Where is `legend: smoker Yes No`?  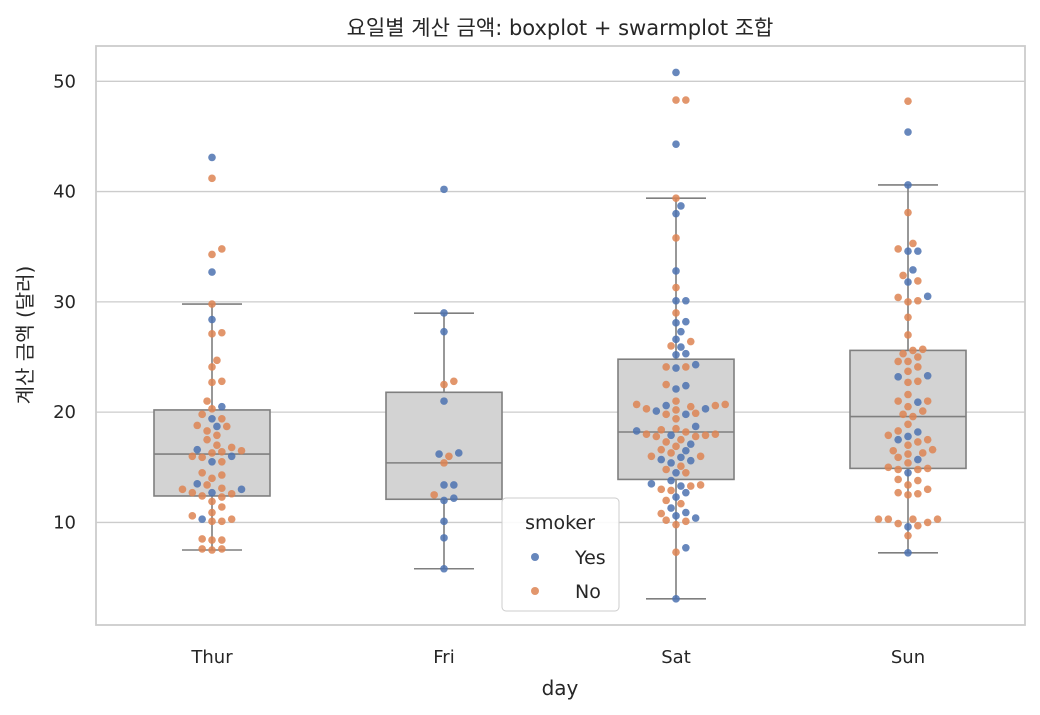
legend: smoker Yes No is located at coordinates (560, 554).